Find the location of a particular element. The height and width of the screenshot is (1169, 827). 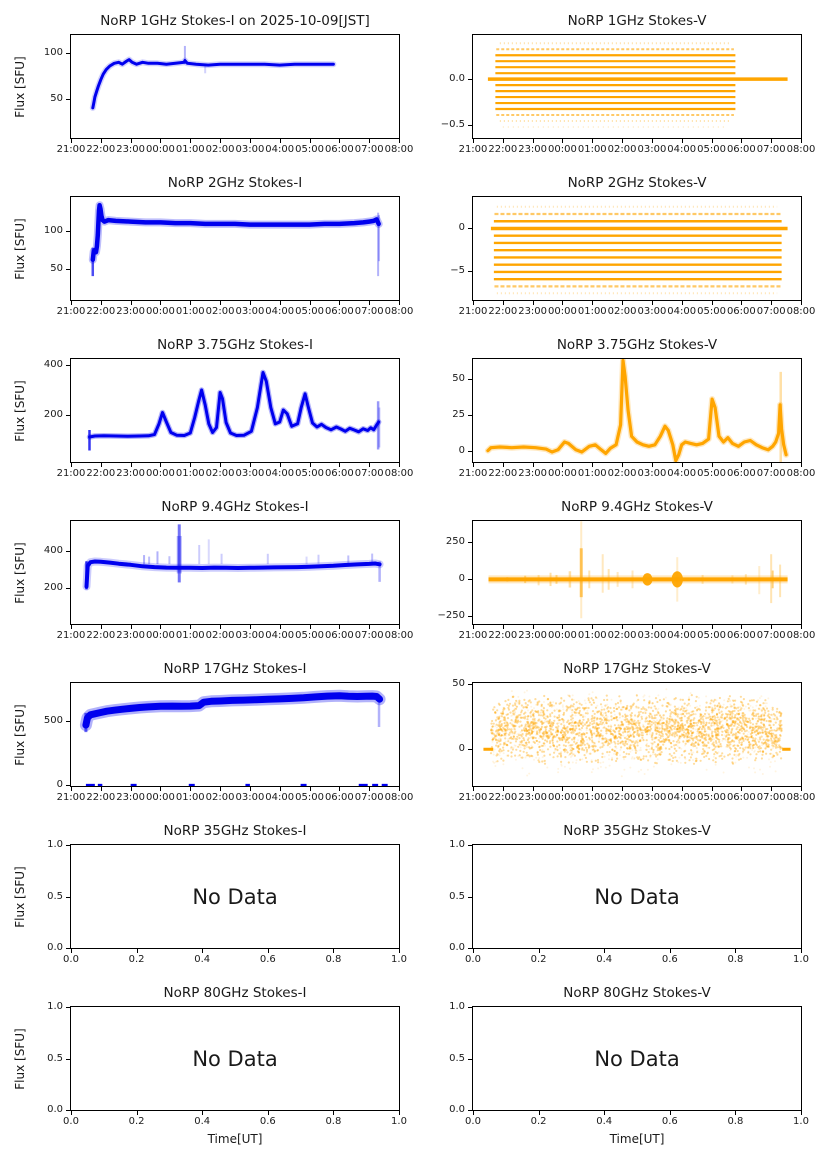

no-data-annotation: No Data is located at coordinates (637, 1058).